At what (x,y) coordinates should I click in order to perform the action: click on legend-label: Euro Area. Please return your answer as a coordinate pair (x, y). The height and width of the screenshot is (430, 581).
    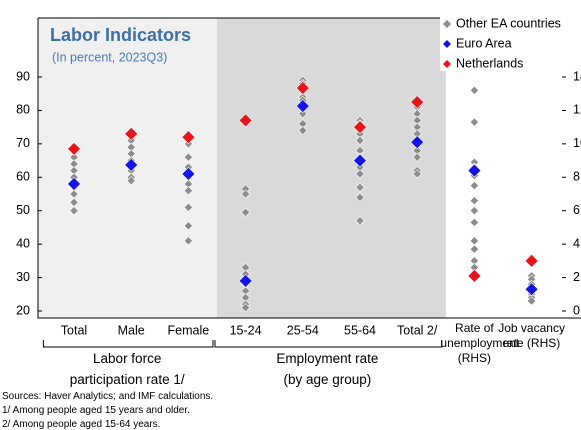
    Looking at the image, I should click on (484, 43).